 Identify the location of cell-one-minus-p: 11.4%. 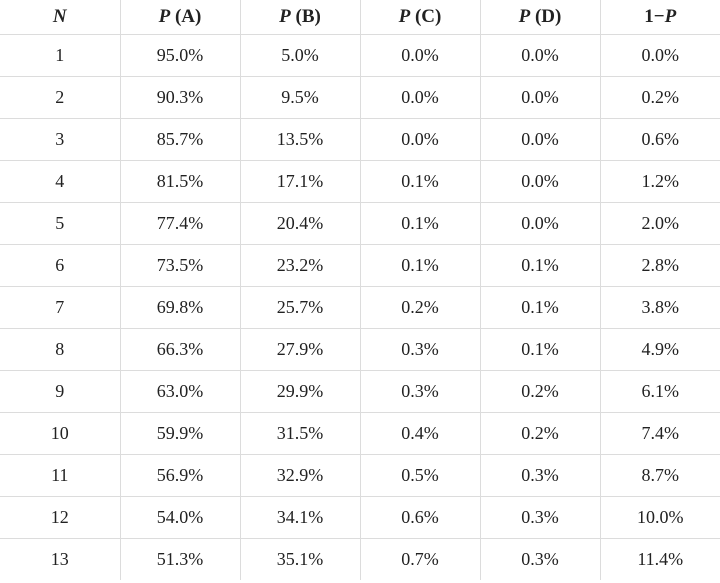
(660, 559).